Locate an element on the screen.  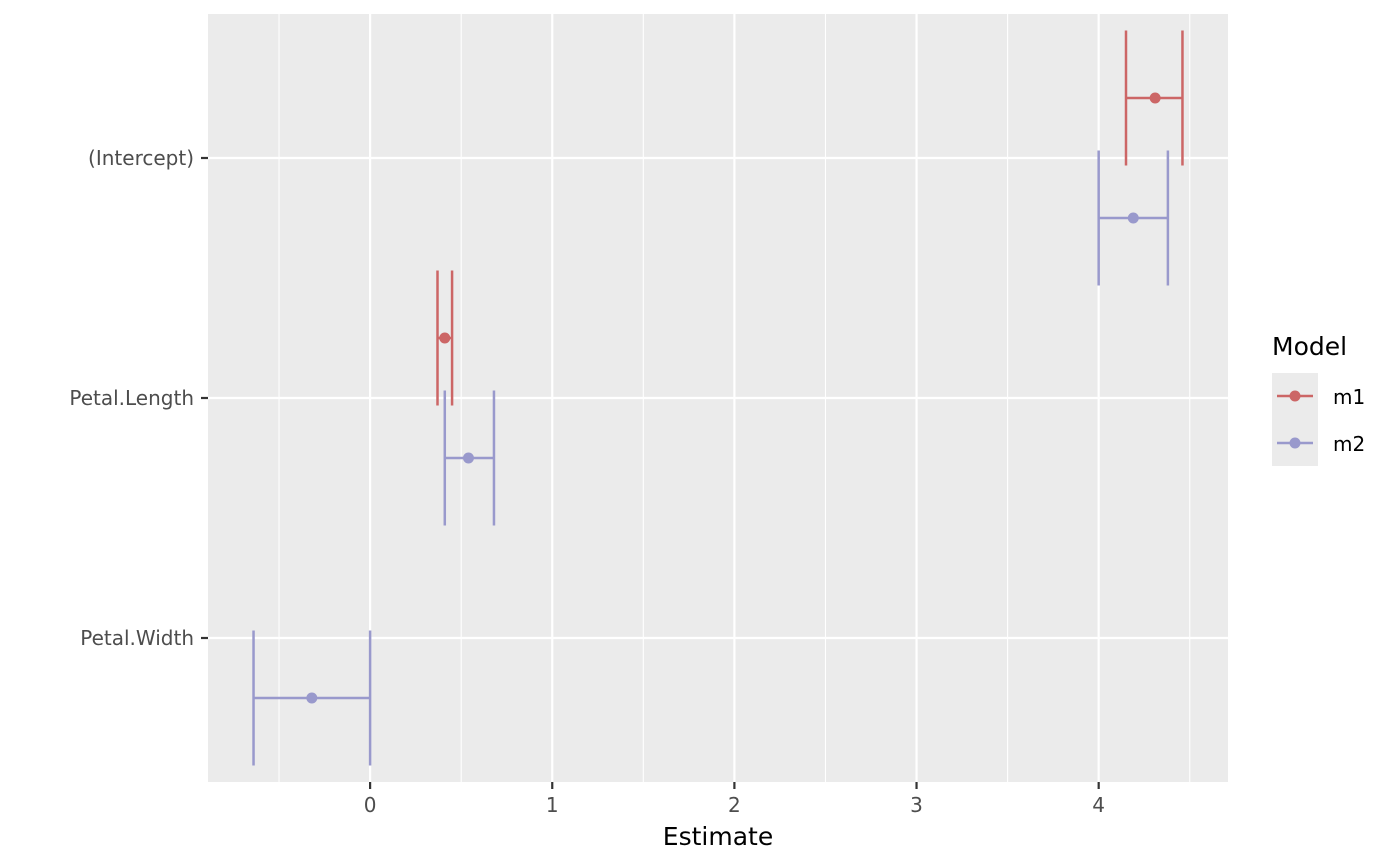
legend-key-background is located at coordinates (1295, 419).